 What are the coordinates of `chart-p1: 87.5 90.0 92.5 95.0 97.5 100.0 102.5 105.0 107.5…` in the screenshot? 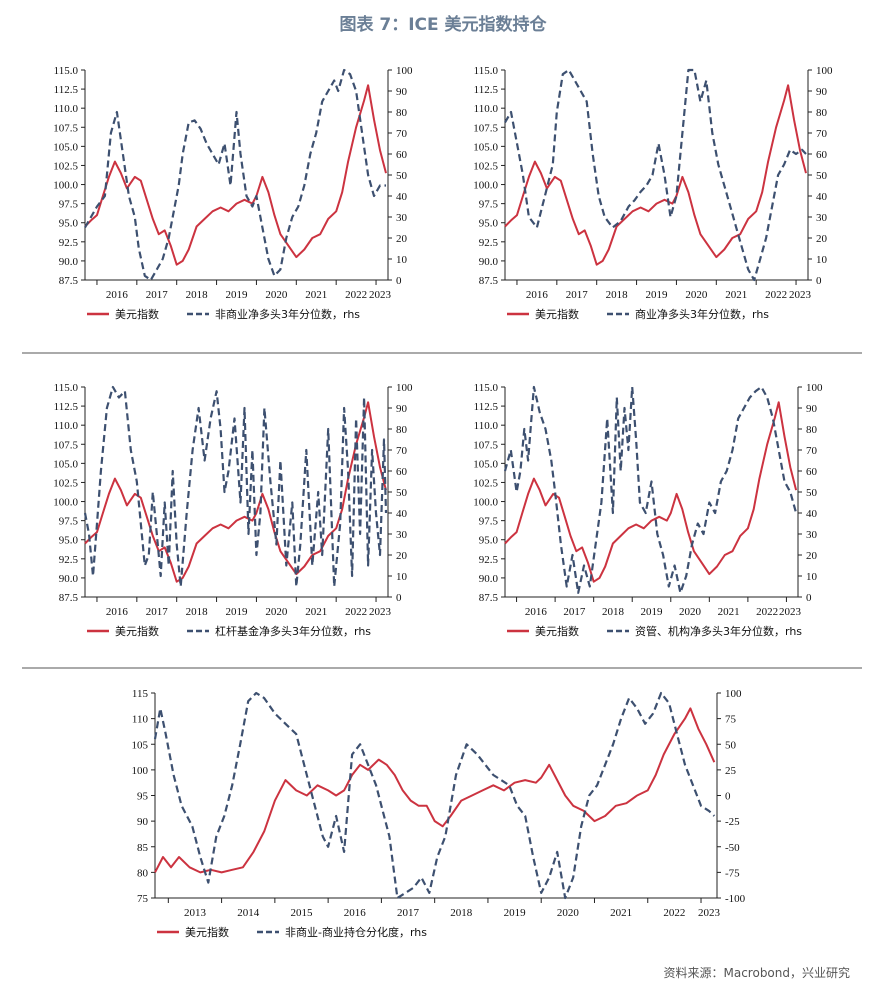 It's located at (233, 193).